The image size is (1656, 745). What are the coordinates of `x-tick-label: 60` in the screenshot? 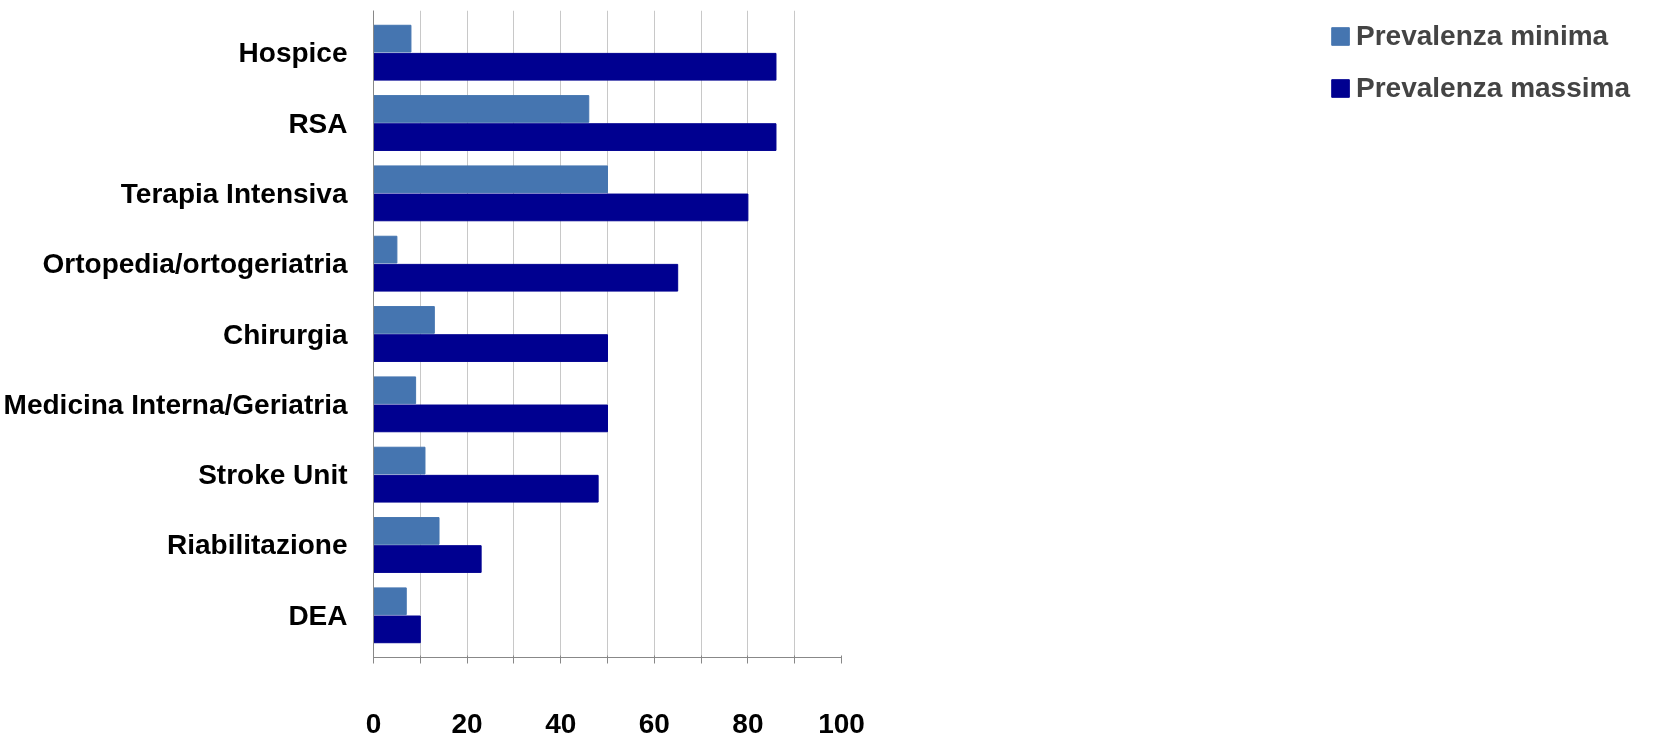 It's located at (654, 723).